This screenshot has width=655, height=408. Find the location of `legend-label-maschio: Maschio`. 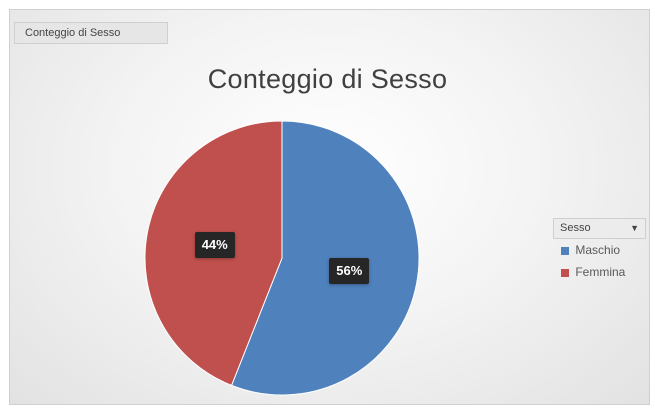

legend-label-maschio: Maschio is located at coordinates (598, 250).